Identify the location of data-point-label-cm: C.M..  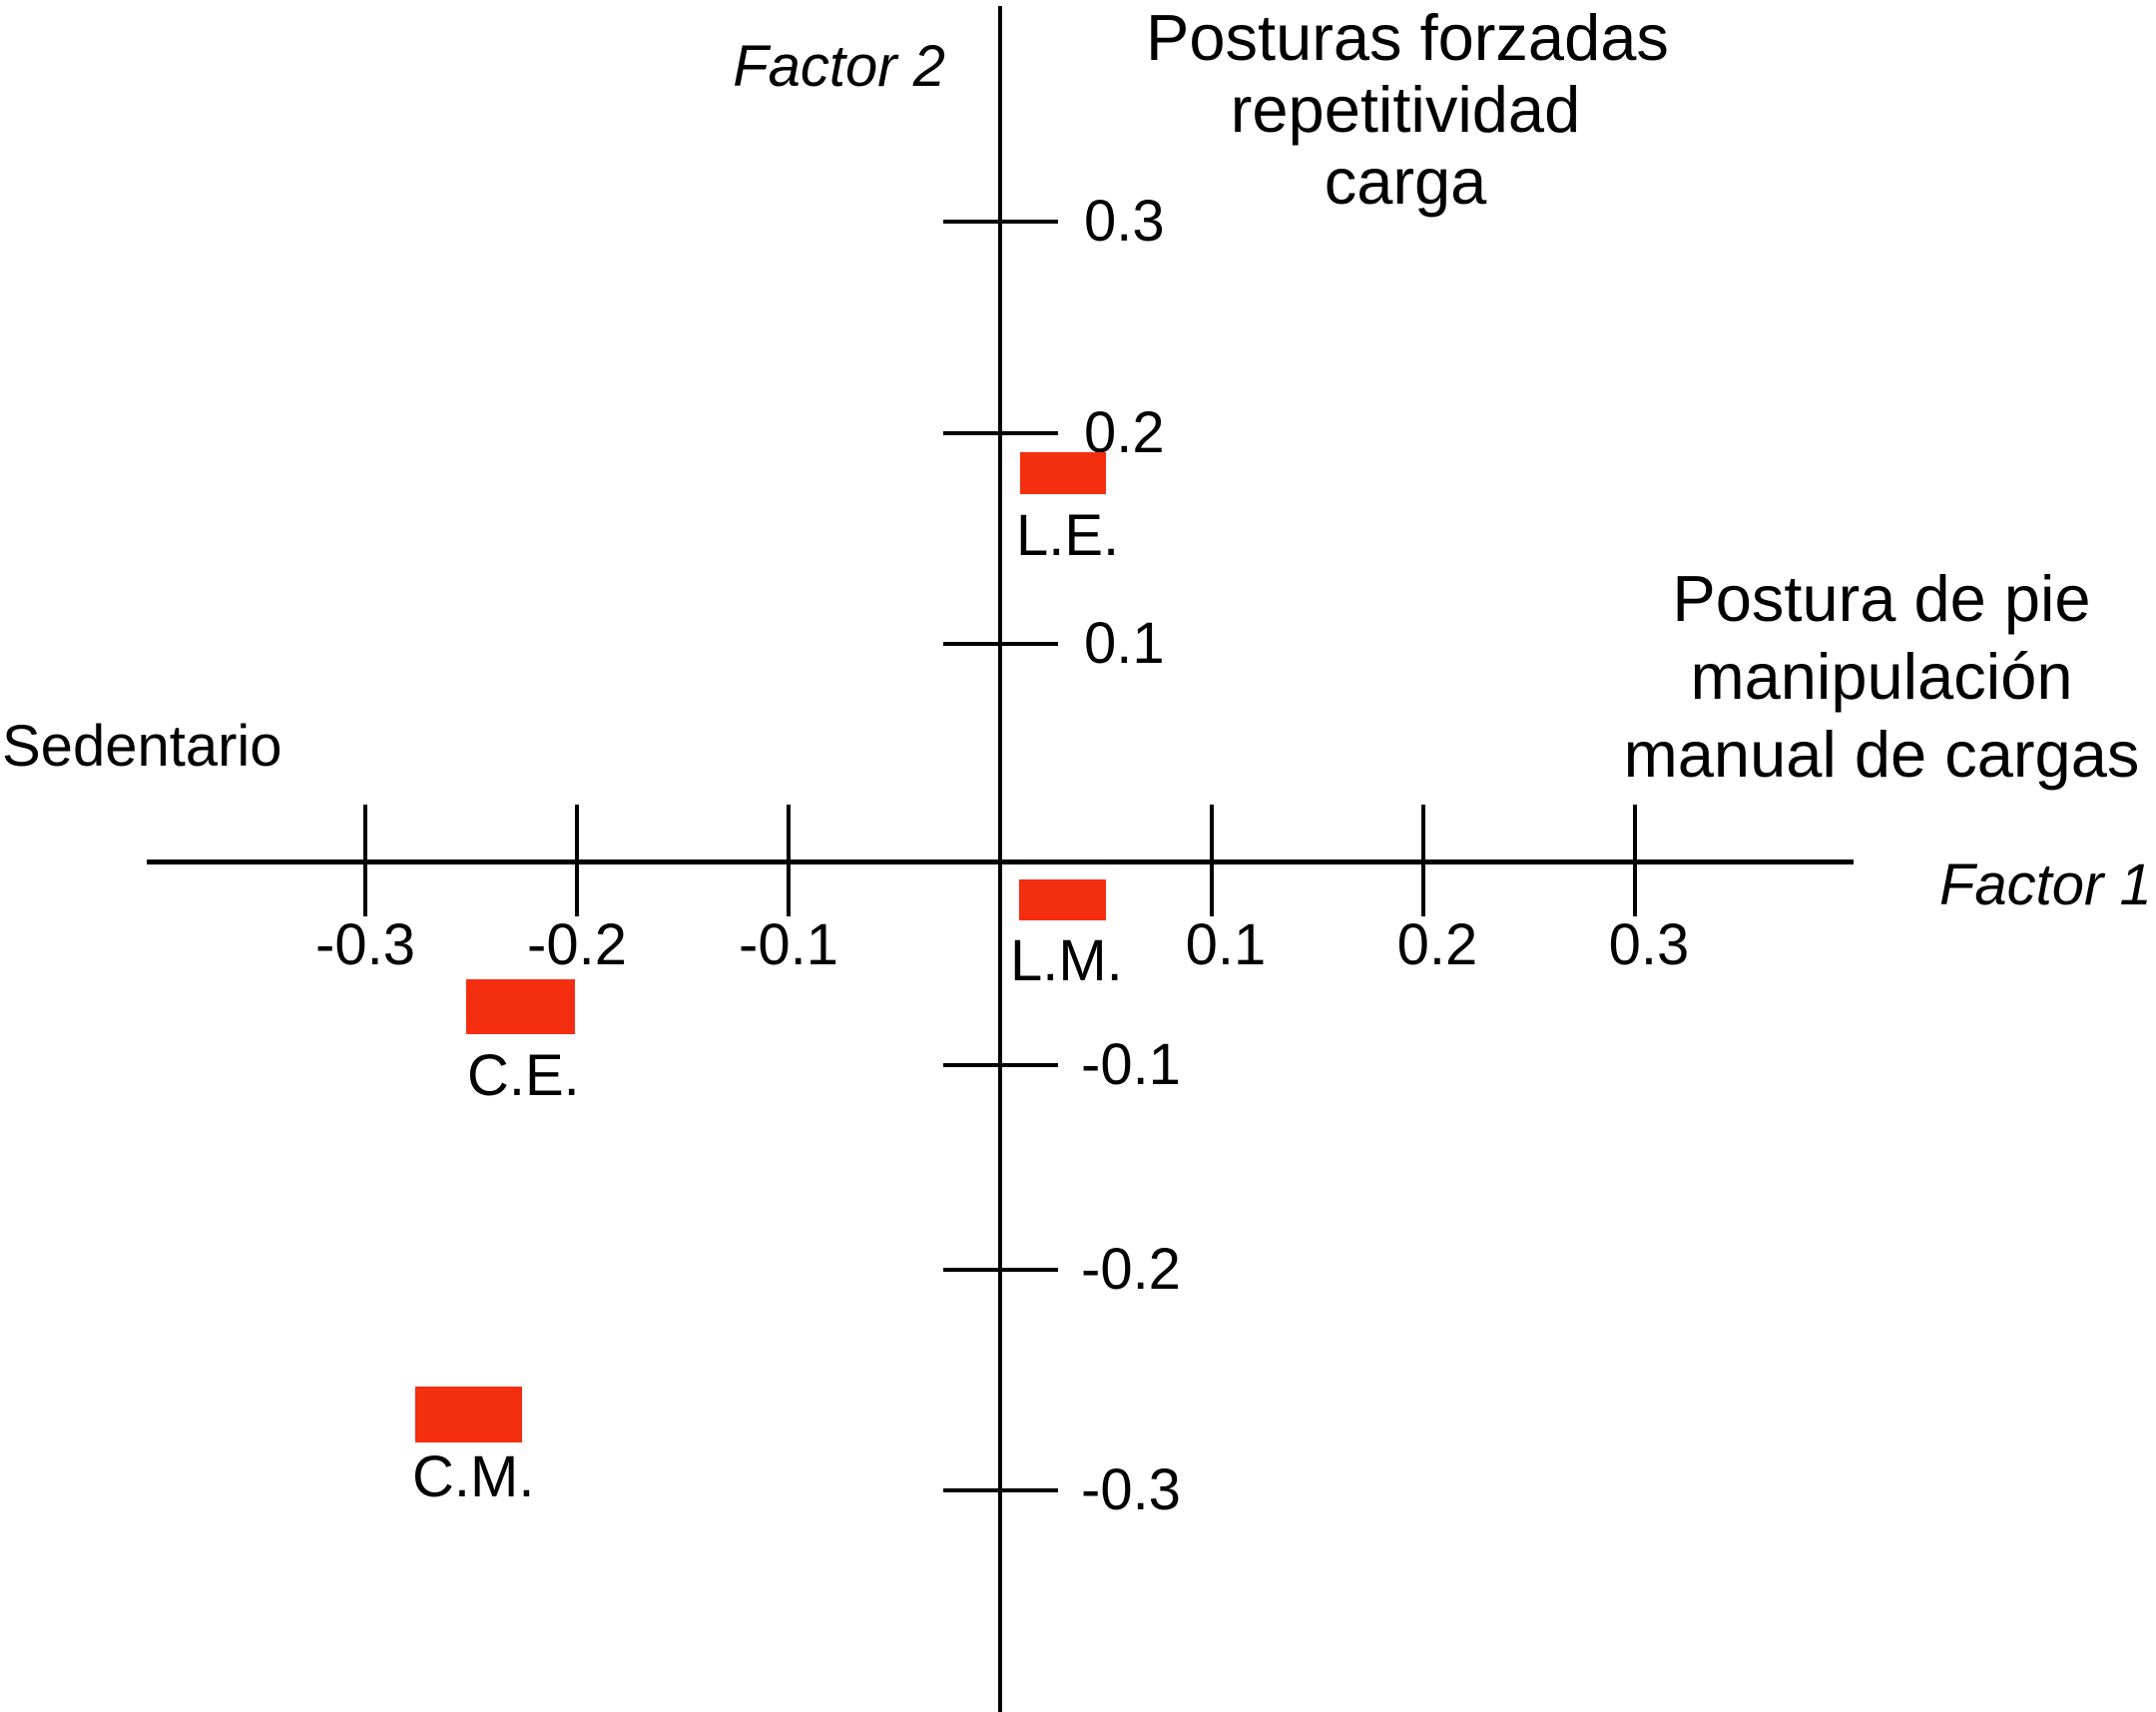
(473, 1476).